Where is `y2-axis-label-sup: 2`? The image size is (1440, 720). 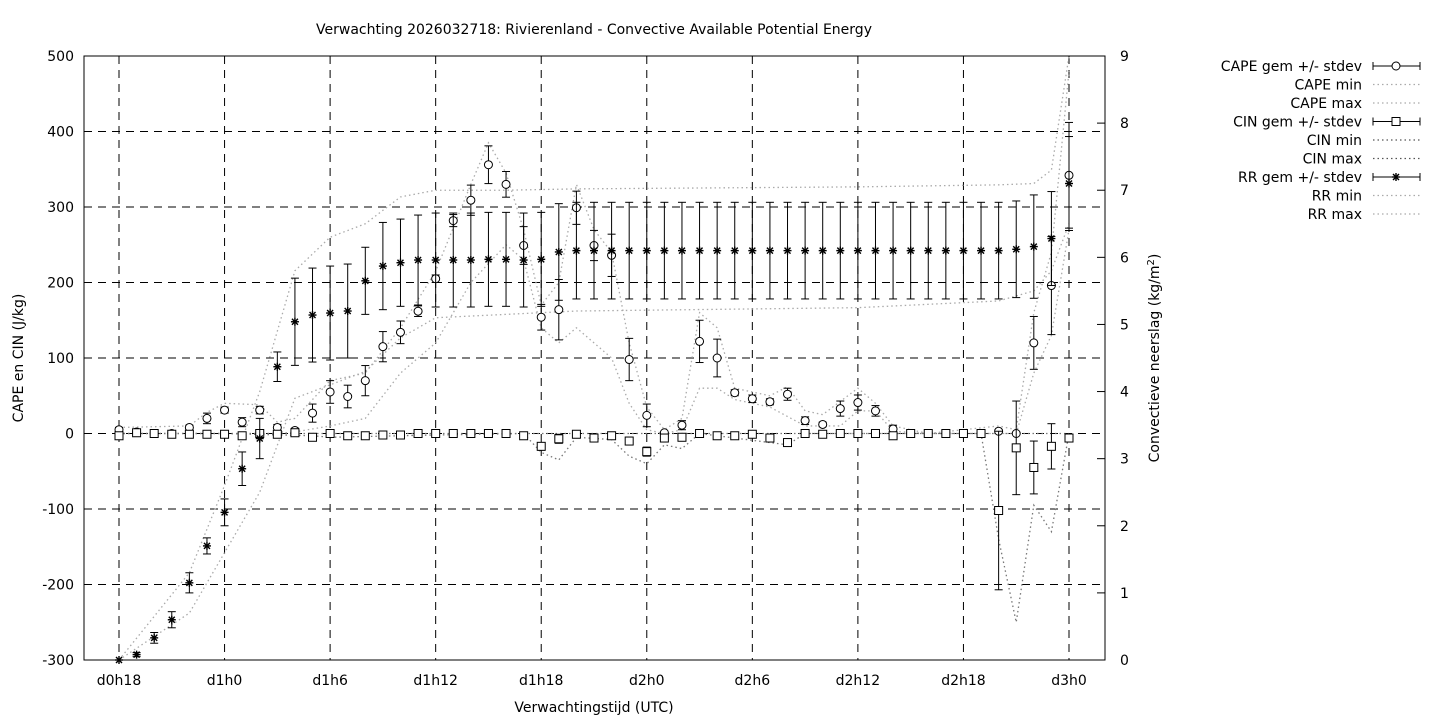
y2-axis-label-sup: 2 is located at coordinates (1151, 262).